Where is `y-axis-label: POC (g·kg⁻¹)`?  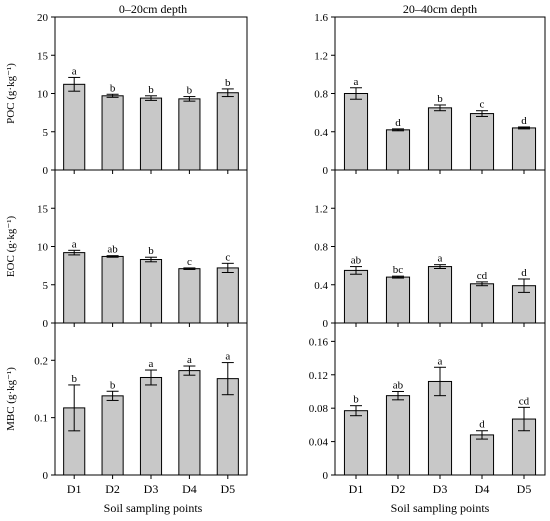
y-axis-label: POC (g·kg⁻¹) is located at coordinates (11, 93).